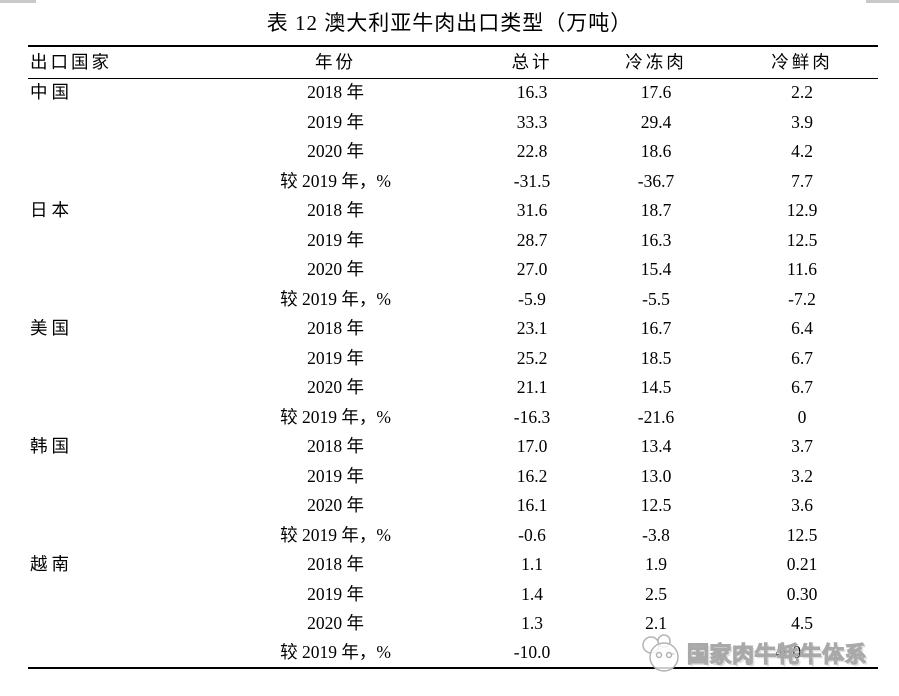 Image resolution: width=899 pixels, height=696 pixels. What do you see at coordinates (656, 92) in the screenshot?
I see `frozen-cell: 17.6` at bounding box center [656, 92].